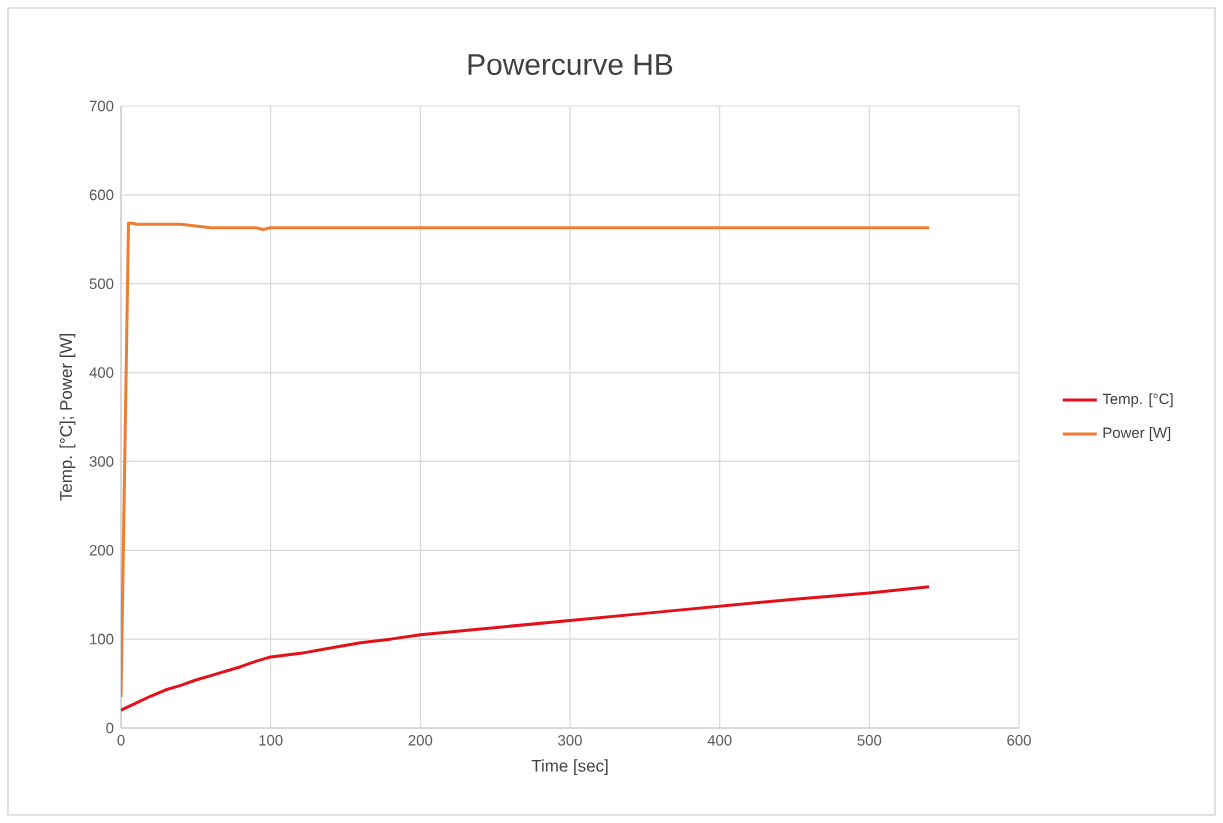 This screenshot has height=823, width=1223. Describe the element at coordinates (1019, 740) in the screenshot. I see `x-tick-label: 600` at that location.